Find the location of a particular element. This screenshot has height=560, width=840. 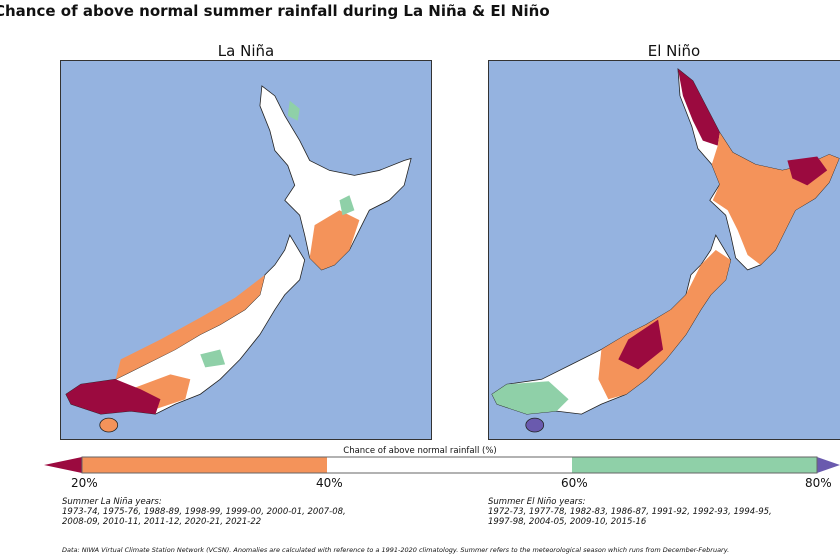

colorbar is located at coordinates (442, 465).